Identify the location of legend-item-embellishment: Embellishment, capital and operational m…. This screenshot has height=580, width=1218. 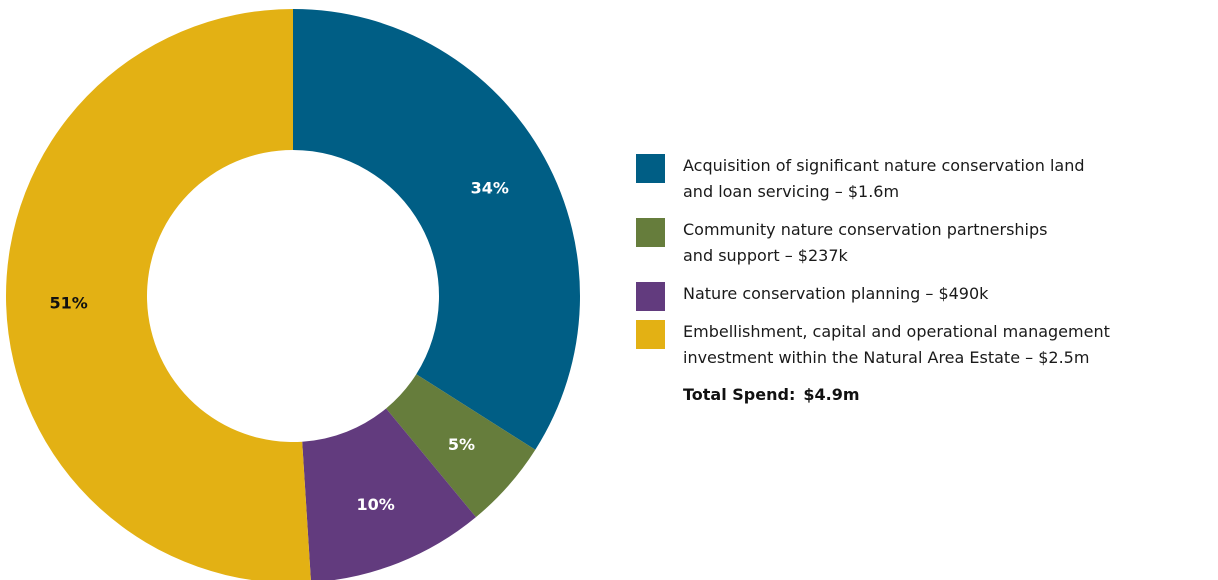
(923, 345).